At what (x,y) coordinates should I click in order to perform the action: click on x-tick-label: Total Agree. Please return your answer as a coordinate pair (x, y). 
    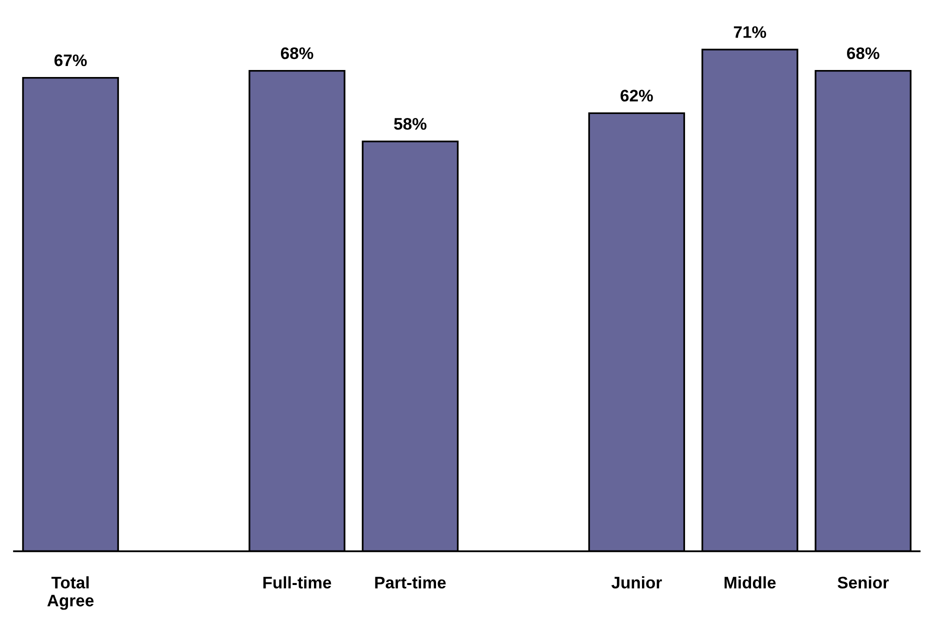
    Looking at the image, I should click on (70, 593).